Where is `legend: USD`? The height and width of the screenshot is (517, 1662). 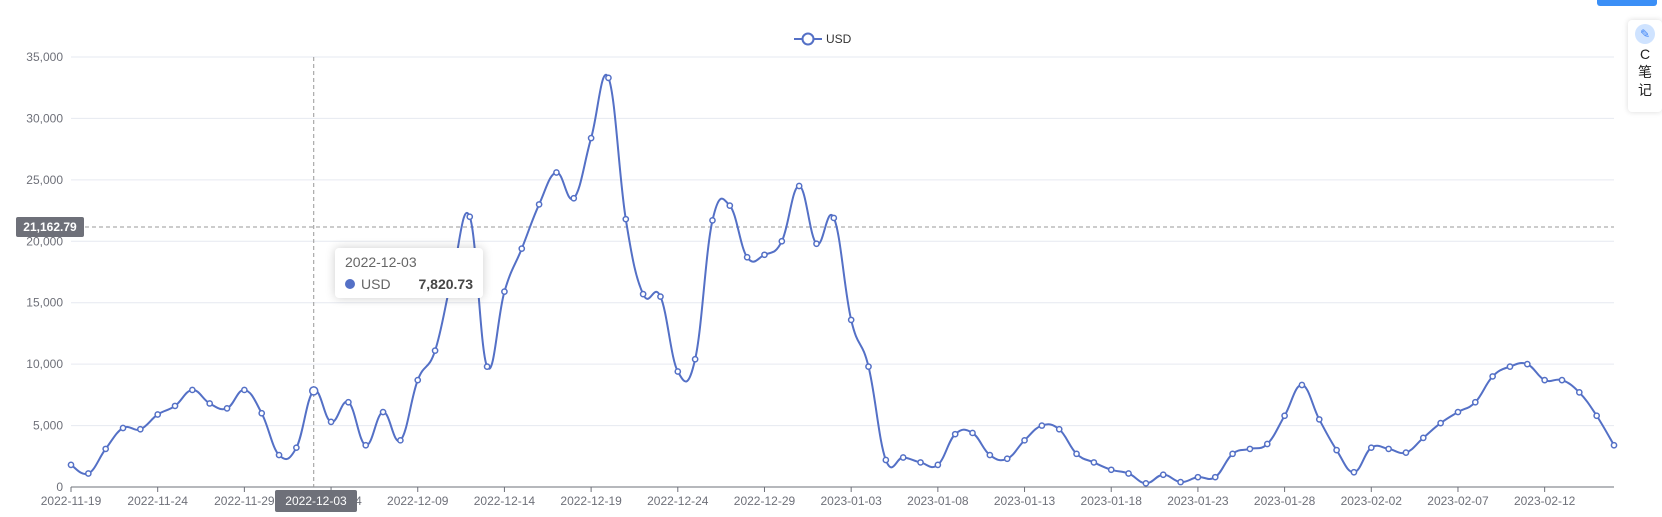 legend: USD is located at coordinates (823, 39).